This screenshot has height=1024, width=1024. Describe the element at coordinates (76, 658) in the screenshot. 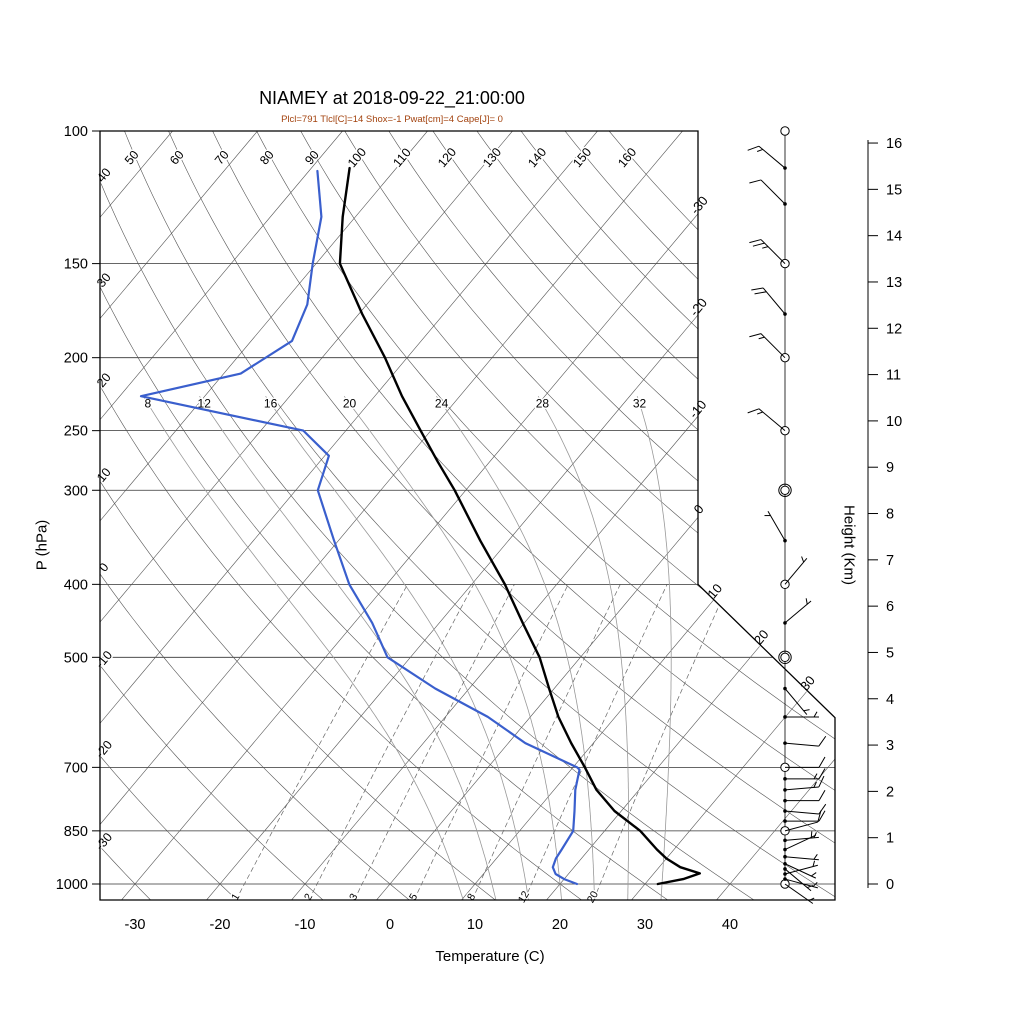

I see `pressure-tick-label: 500` at that location.